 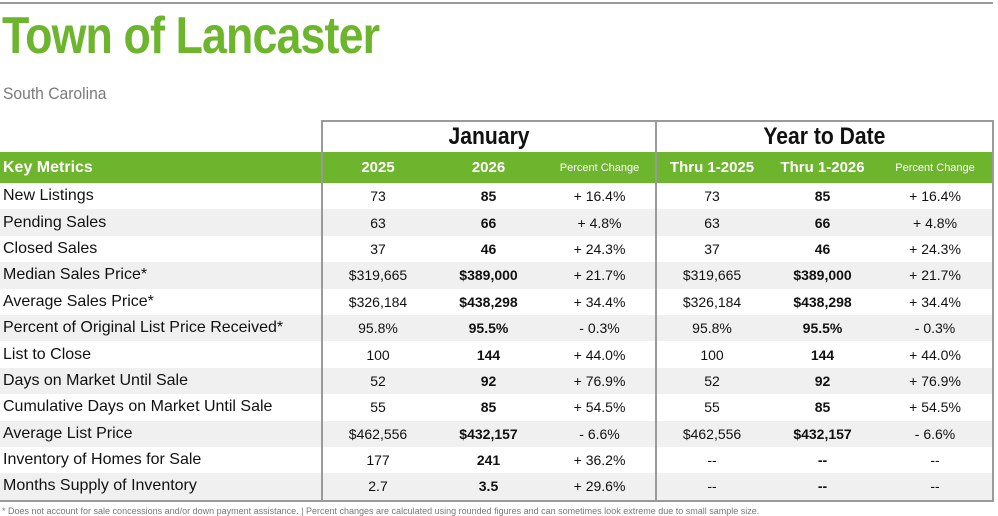 What do you see at coordinates (161, 167) in the screenshot?
I see `column-header-metric: Key Metrics` at bounding box center [161, 167].